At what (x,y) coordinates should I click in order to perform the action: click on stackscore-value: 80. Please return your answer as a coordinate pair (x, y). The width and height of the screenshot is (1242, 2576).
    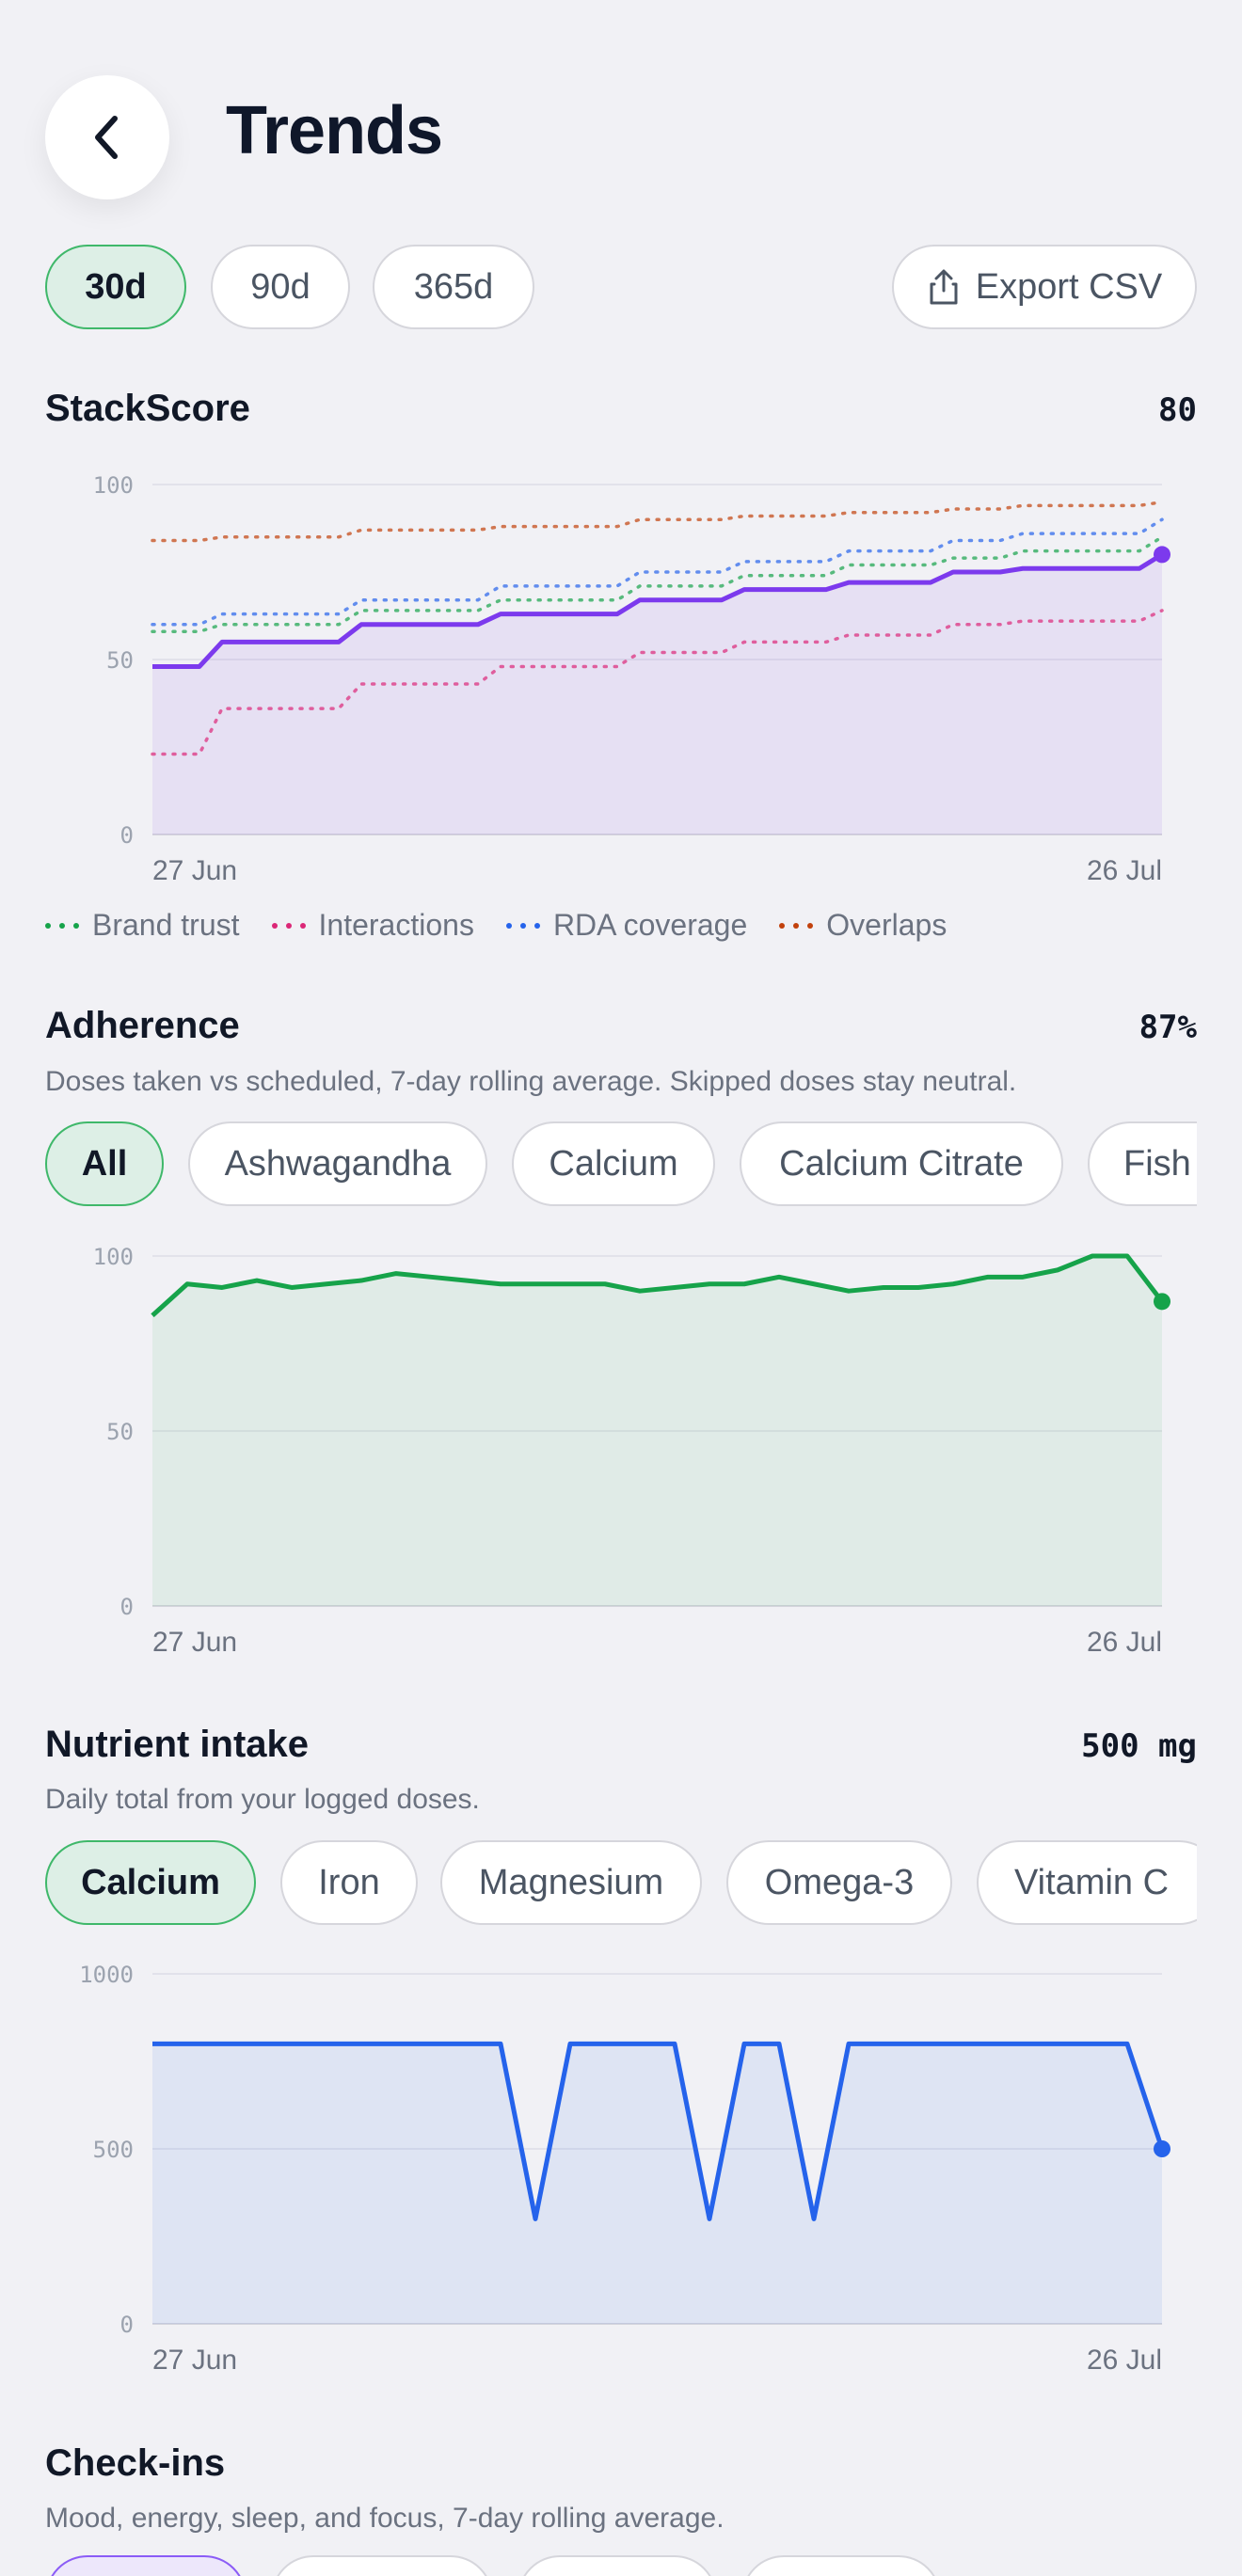
    Looking at the image, I should click on (1178, 410).